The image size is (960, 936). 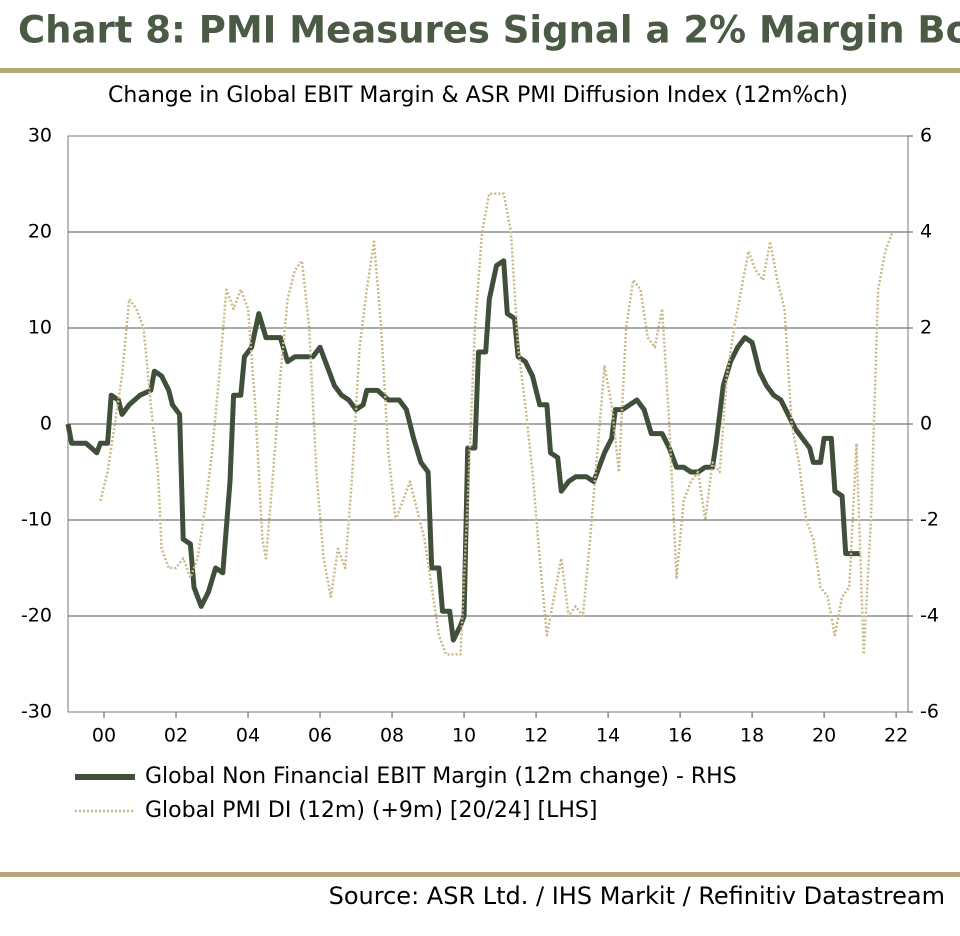 What do you see at coordinates (464, 736) in the screenshot?
I see `x-tick-label: 10` at bounding box center [464, 736].